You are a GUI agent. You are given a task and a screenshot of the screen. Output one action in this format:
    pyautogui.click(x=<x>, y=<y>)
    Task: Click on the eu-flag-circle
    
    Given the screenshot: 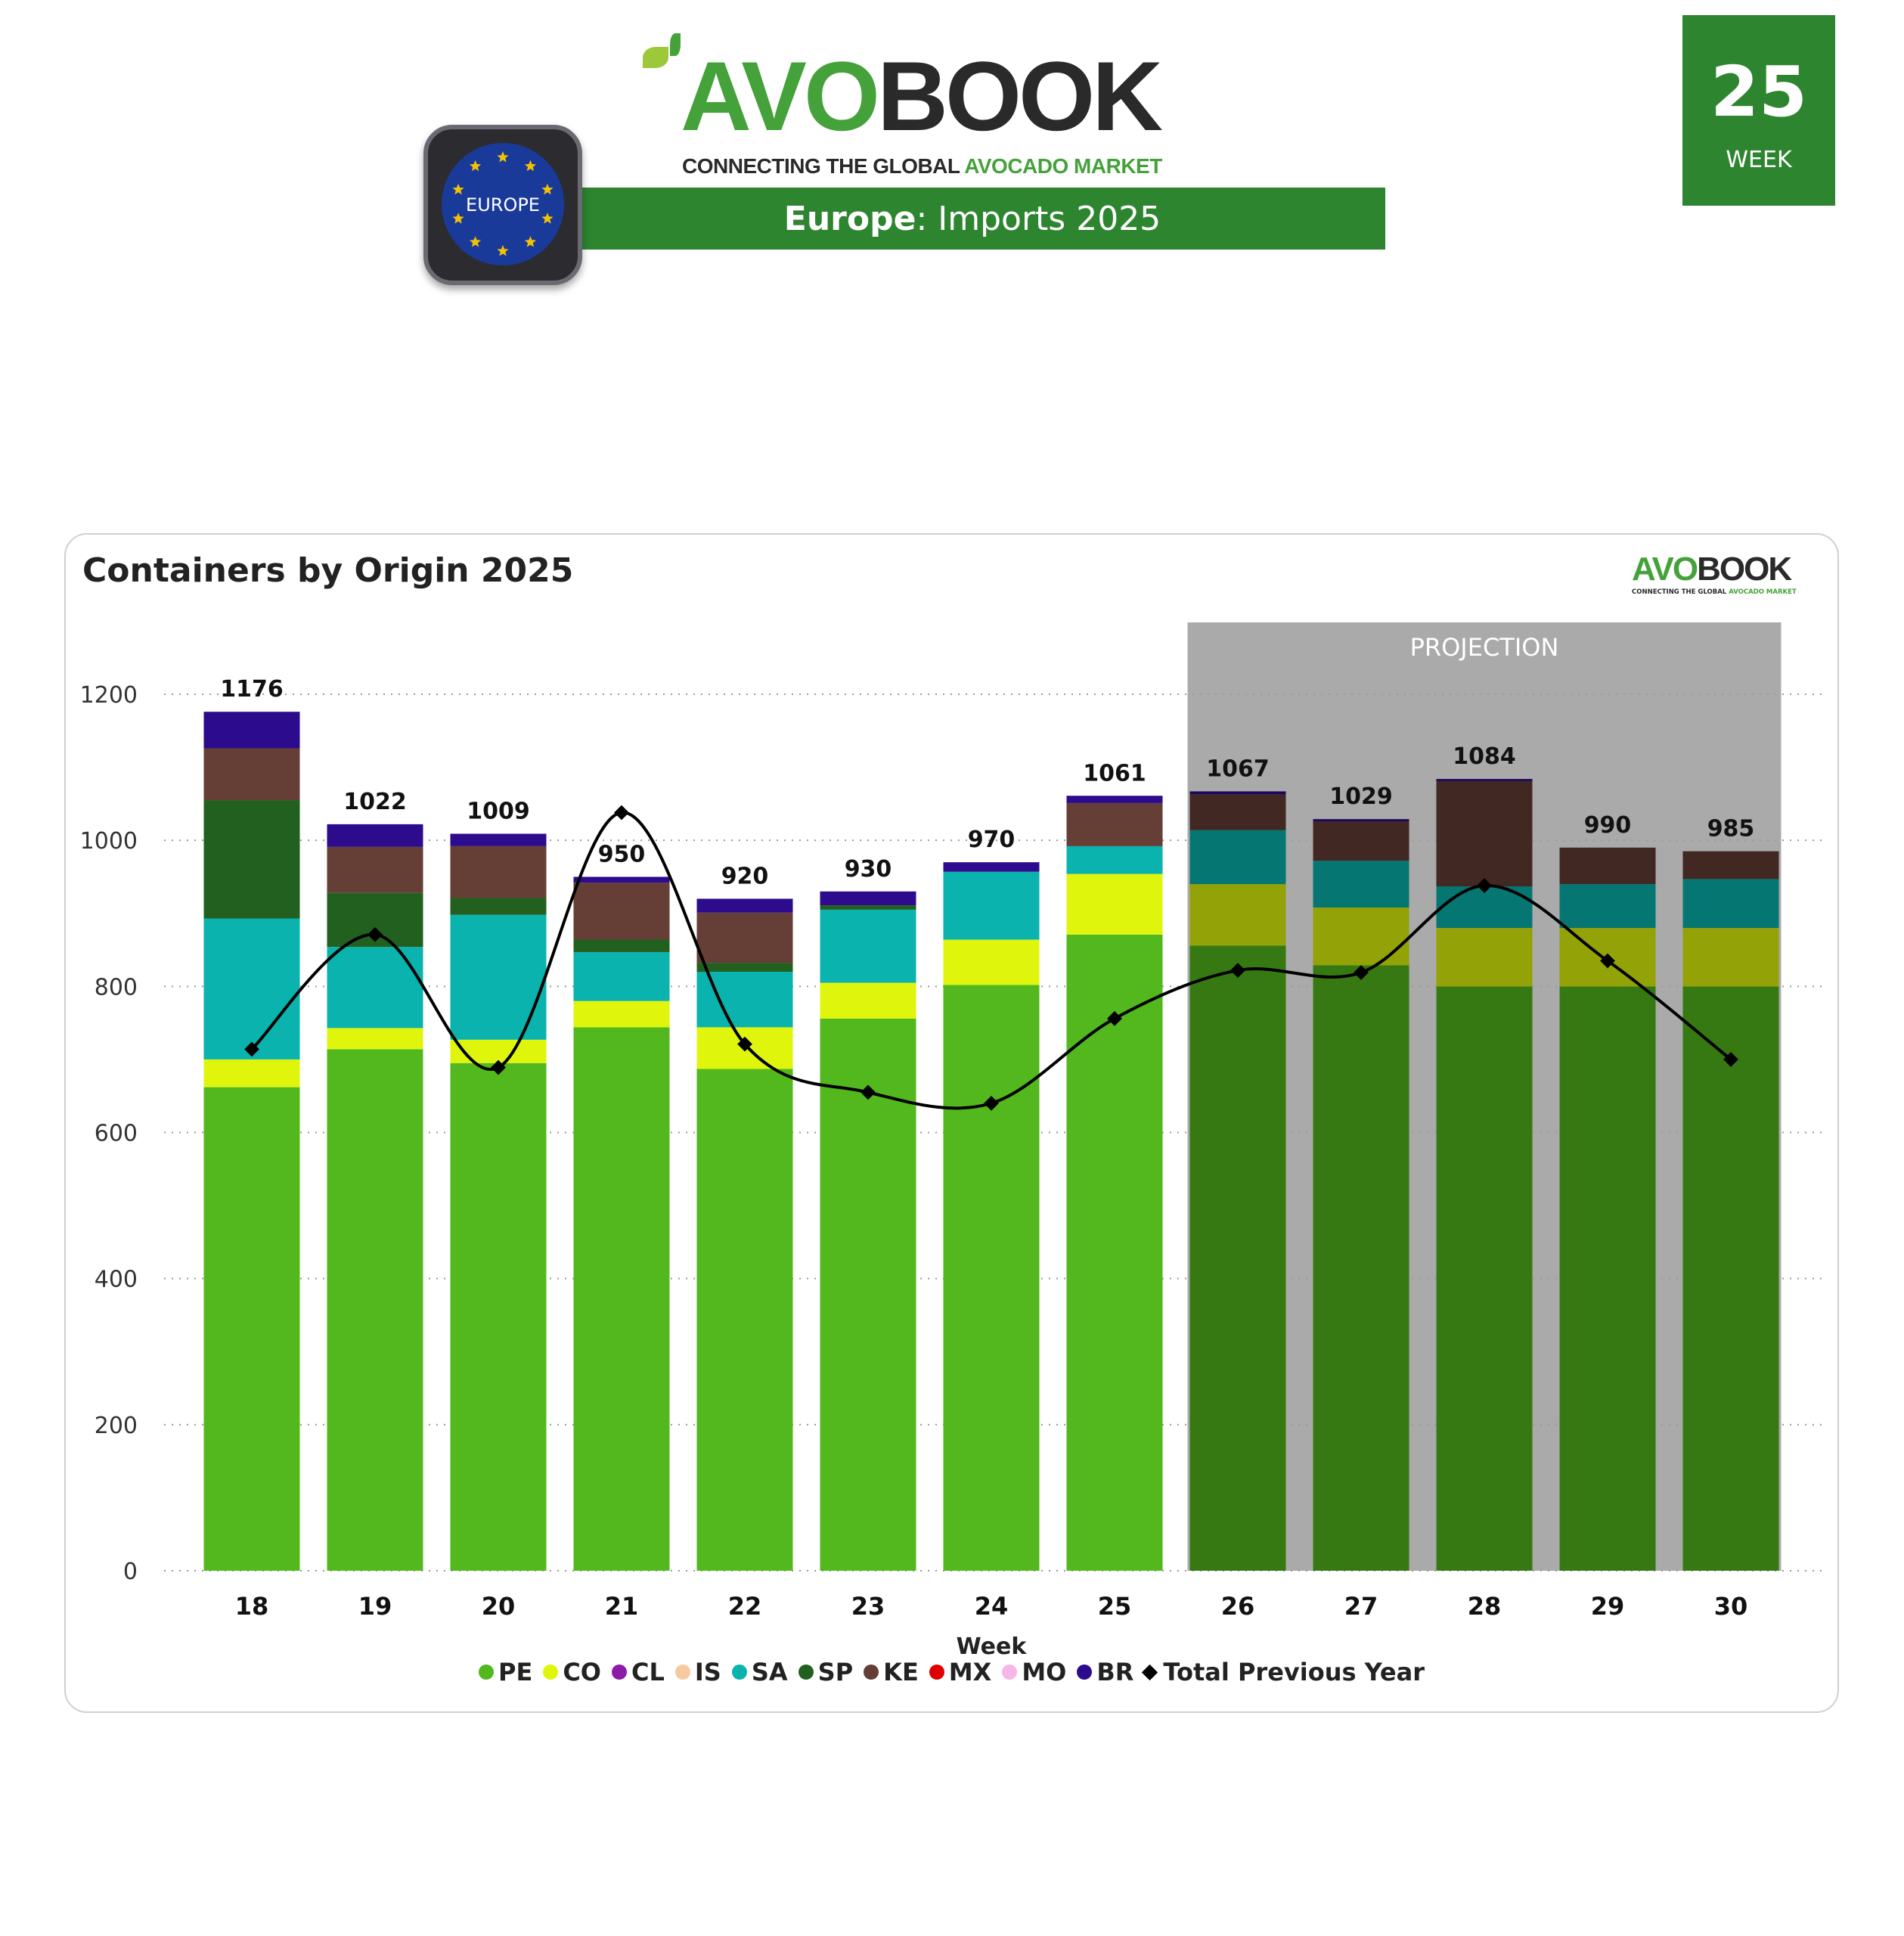 What is the action you would take?
    pyautogui.click(x=503, y=204)
    